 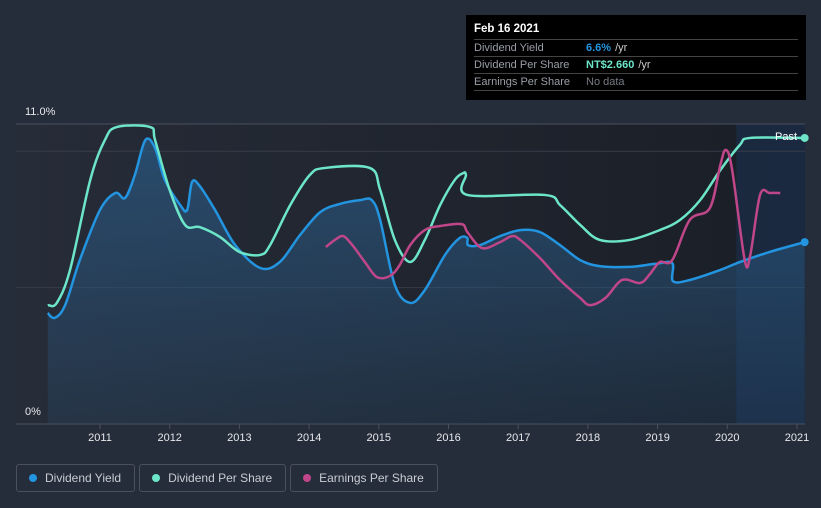 I want to click on dividend-per-share-end-dot, so click(x=804, y=137).